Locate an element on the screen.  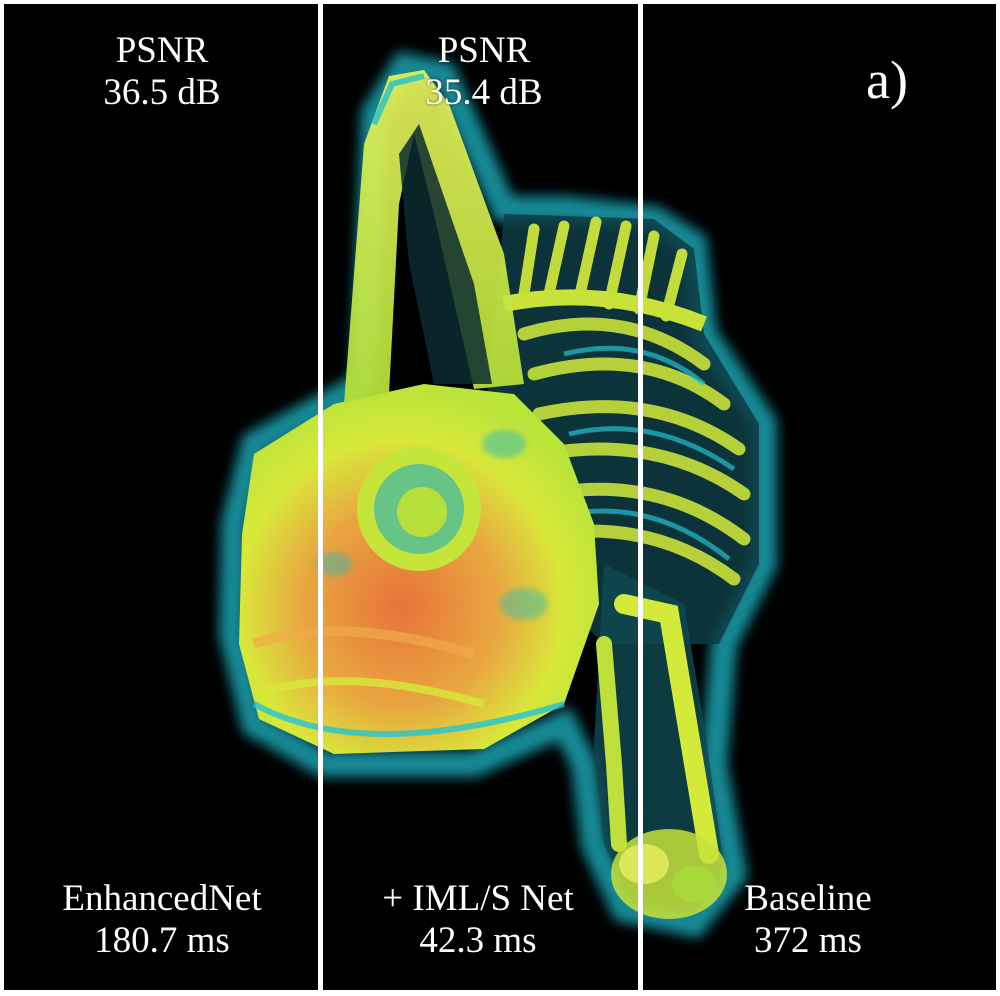
col3-time: 372 ms is located at coordinates (808, 940).